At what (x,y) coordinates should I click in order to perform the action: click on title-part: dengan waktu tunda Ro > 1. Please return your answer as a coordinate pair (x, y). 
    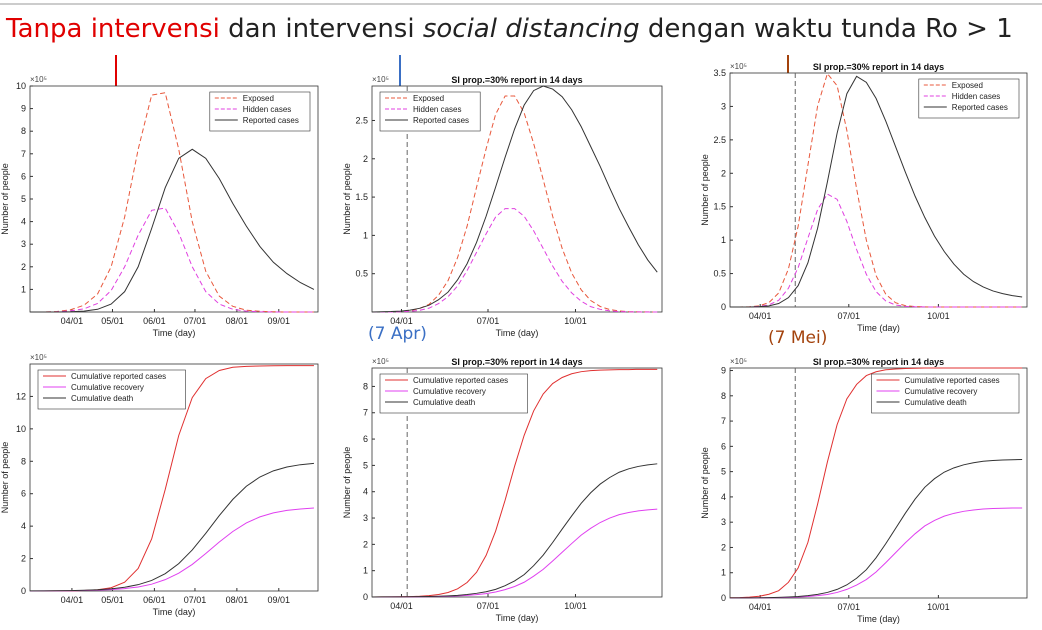
    Looking at the image, I should click on (826, 29).